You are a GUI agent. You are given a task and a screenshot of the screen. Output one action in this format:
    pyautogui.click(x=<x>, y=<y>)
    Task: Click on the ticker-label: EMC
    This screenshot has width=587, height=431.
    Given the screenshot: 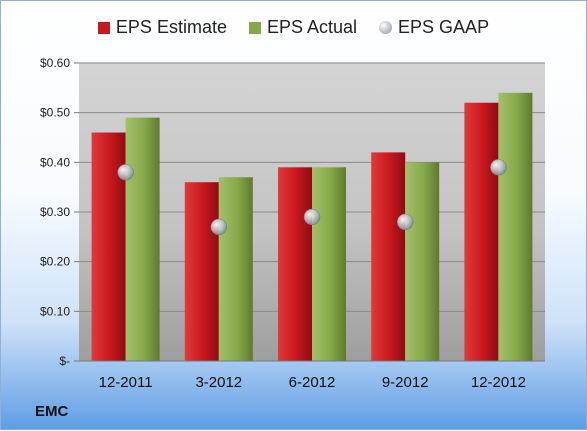 What is the action you would take?
    pyautogui.click(x=52, y=411)
    